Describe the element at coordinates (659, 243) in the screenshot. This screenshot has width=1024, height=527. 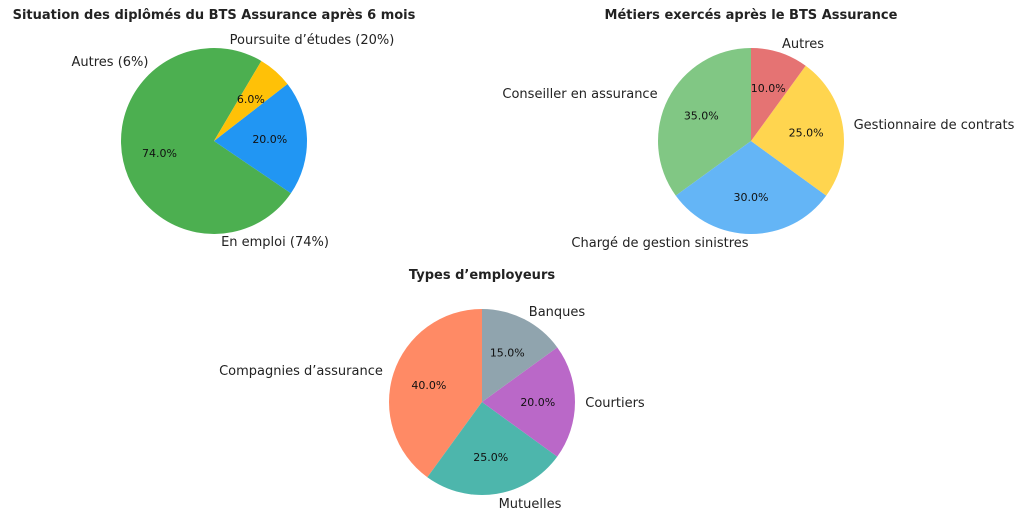
I see `category-label: Chargé de gestion sinistres` at that location.